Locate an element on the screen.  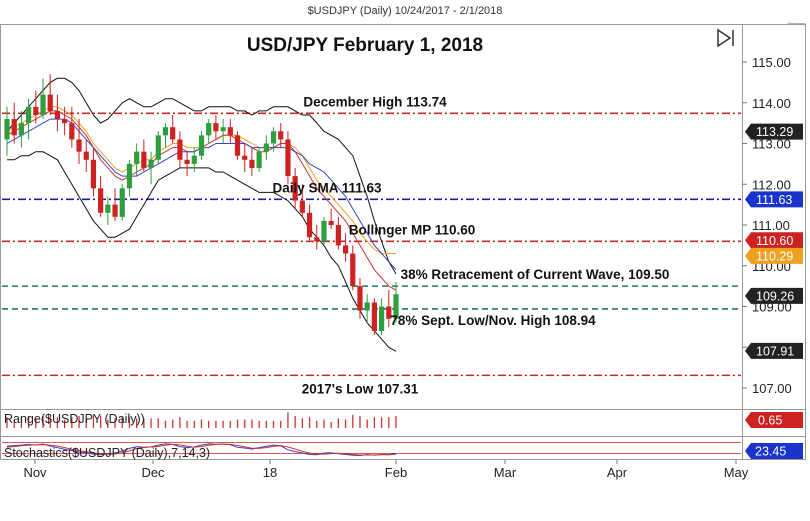
x-tick-label: Mar is located at coordinates (505, 472).